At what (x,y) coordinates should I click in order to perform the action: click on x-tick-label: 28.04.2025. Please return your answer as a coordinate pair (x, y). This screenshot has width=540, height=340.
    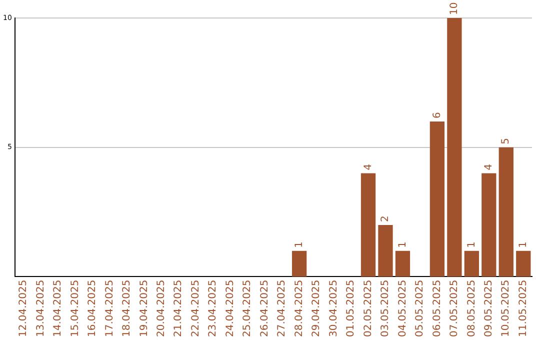
    Looking at the image, I should click on (299, 309).